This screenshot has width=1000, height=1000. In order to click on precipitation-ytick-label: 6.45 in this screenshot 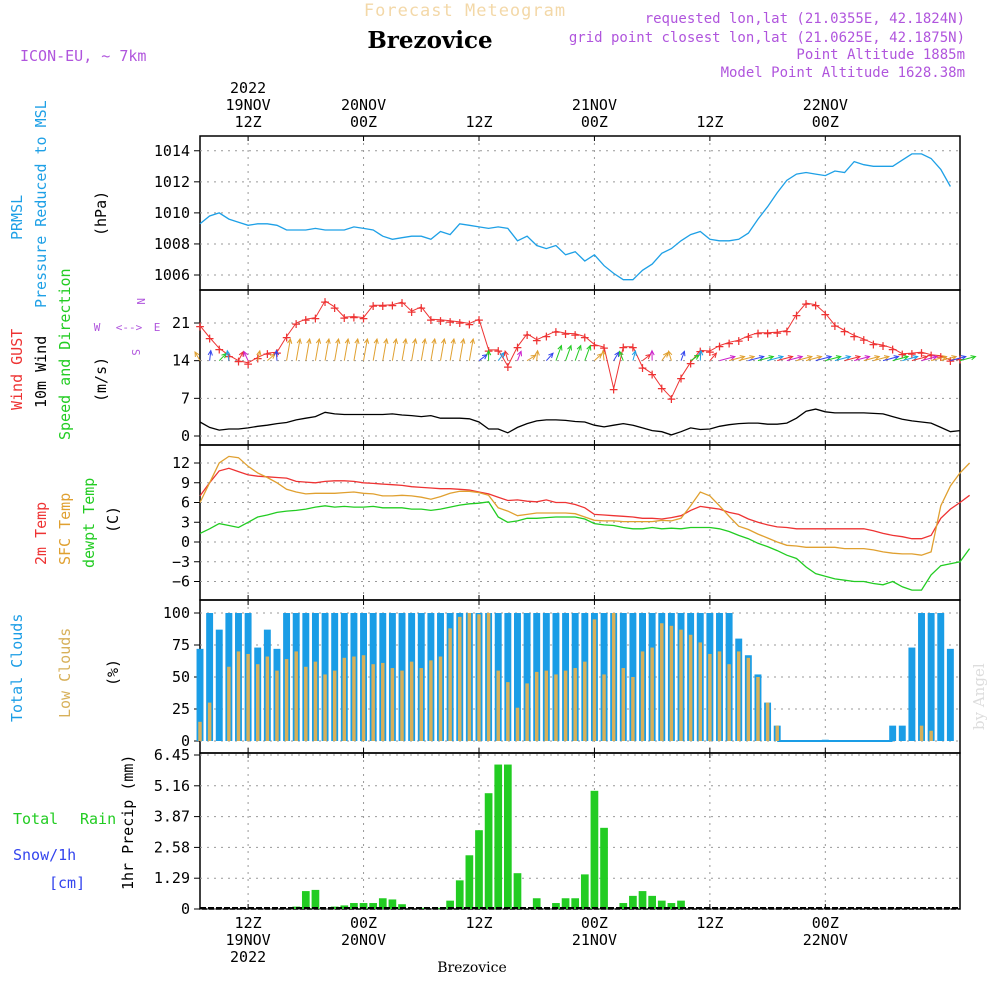, I will do `click(172, 755)`.